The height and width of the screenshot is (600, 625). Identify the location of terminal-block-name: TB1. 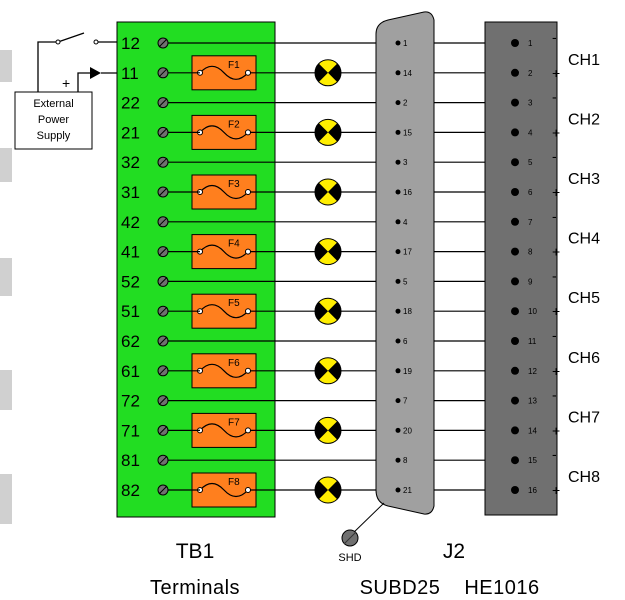
(195, 551).